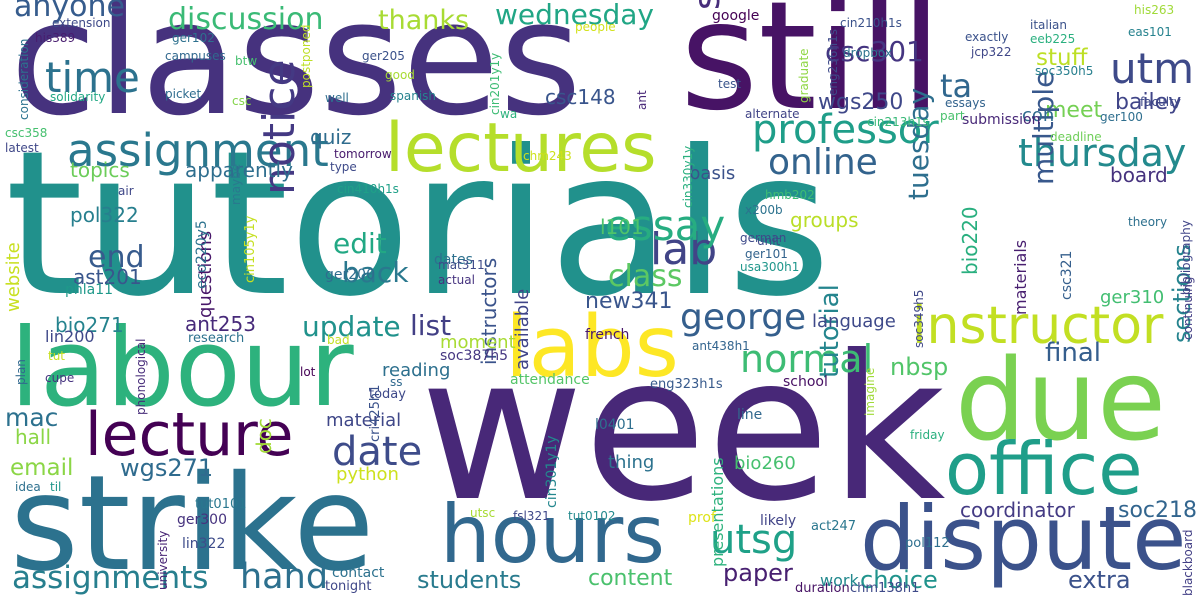 The image size is (1200, 600). I want to click on word-attendance: attendance, so click(550, 380).